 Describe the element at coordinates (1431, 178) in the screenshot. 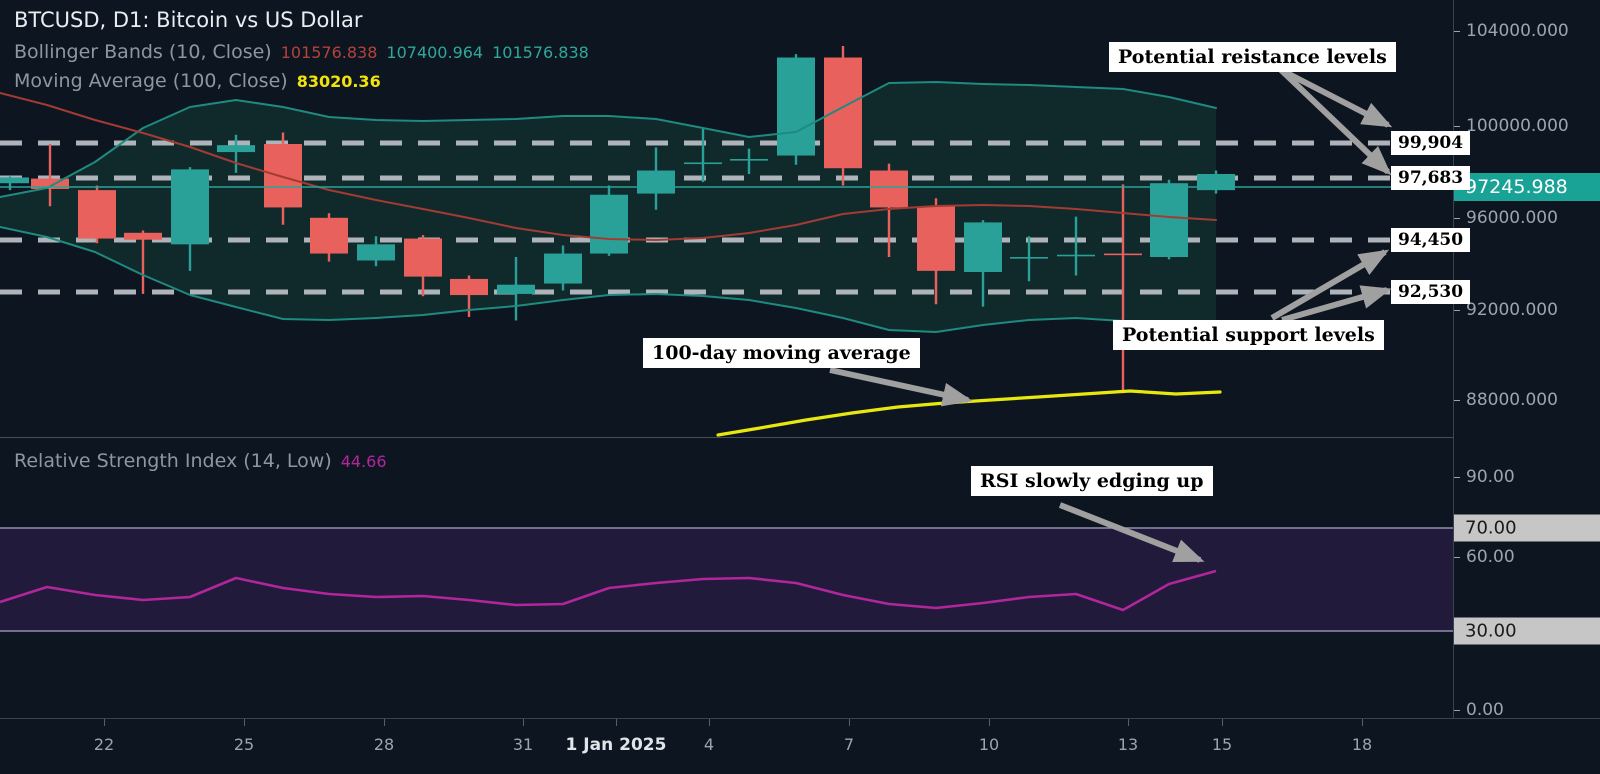

I see `level-tag-resistance-2: 97,683` at that location.